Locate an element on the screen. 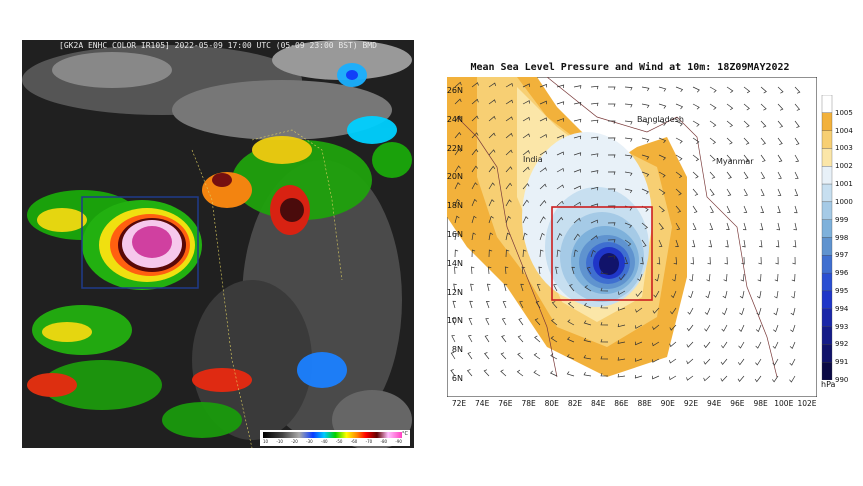 The height and width of the screenshot is (486, 863). legend-label: 993 is located at coordinates (842, 326).